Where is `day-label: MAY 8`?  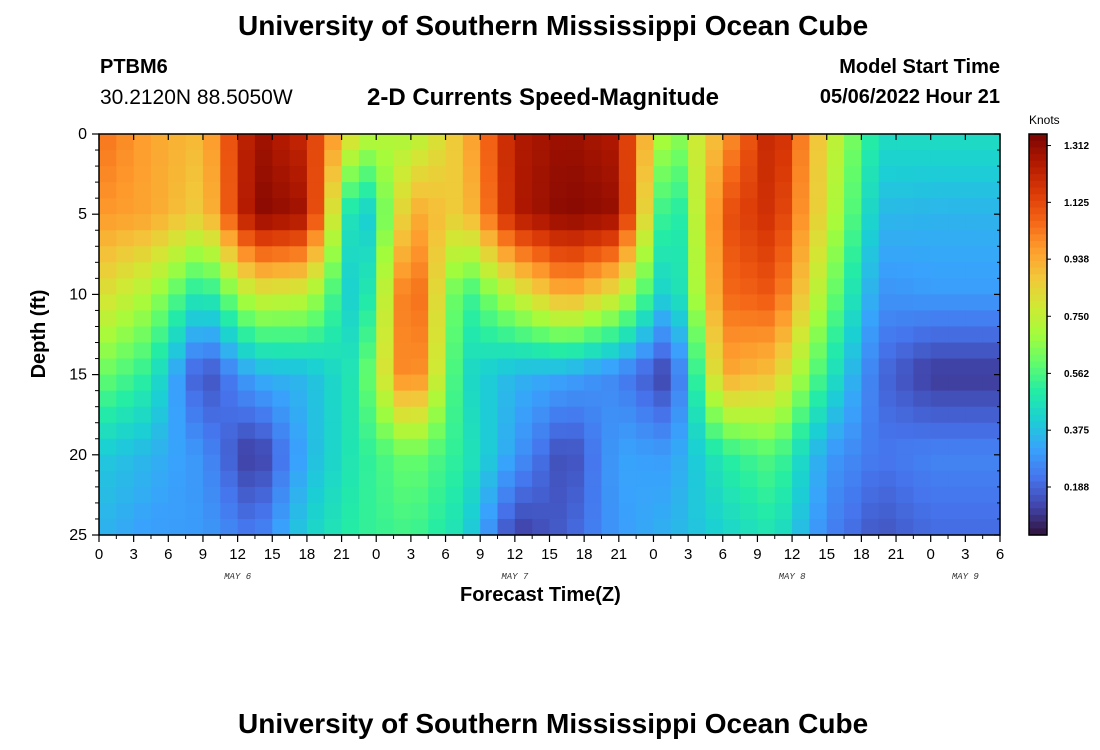 day-label: MAY 8 is located at coordinates (793, 577).